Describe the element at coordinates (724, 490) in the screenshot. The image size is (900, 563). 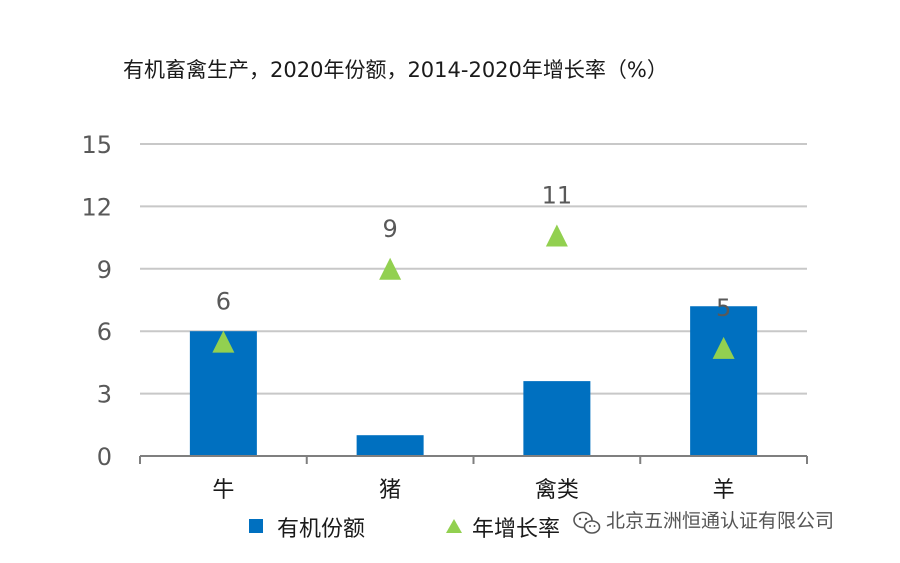
I see `x-tick-label: 羊` at that location.